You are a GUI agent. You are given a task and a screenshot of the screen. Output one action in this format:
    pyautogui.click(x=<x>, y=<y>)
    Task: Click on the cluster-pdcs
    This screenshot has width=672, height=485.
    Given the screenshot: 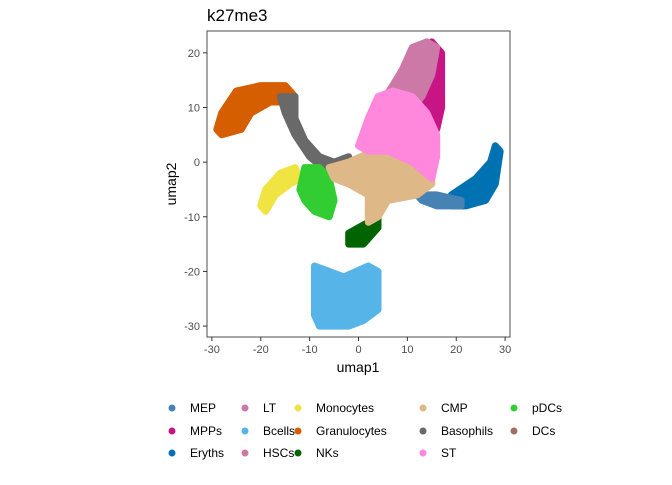 What is the action you would take?
    pyautogui.click(x=317, y=192)
    